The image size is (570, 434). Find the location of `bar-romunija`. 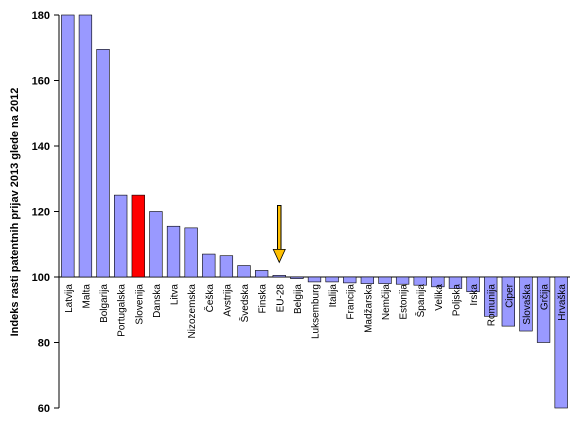

bar-romunija is located at coordinates (491, 296).